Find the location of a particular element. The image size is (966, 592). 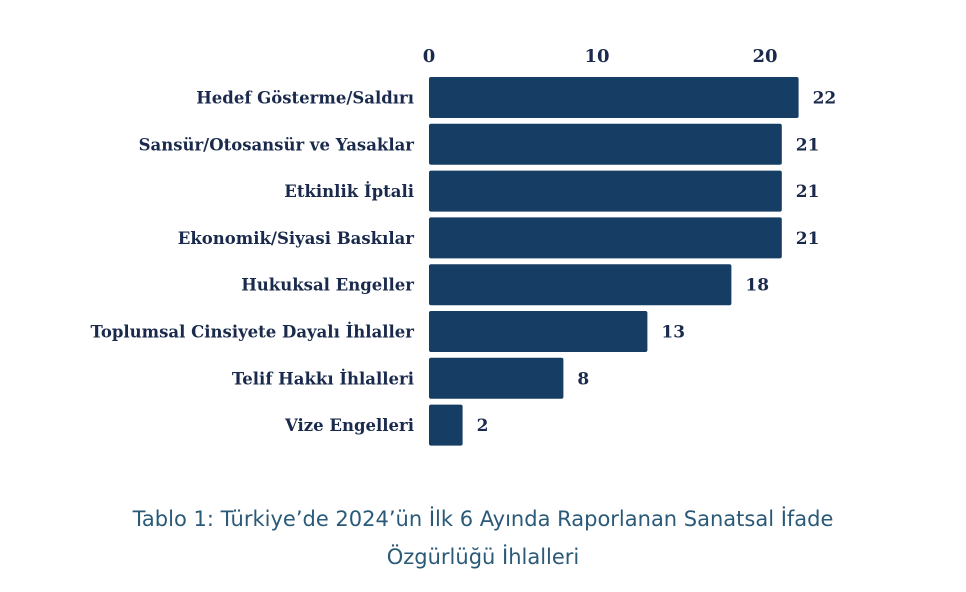

category-label: Etkinlik İptali is located at coordinates (349, 191).